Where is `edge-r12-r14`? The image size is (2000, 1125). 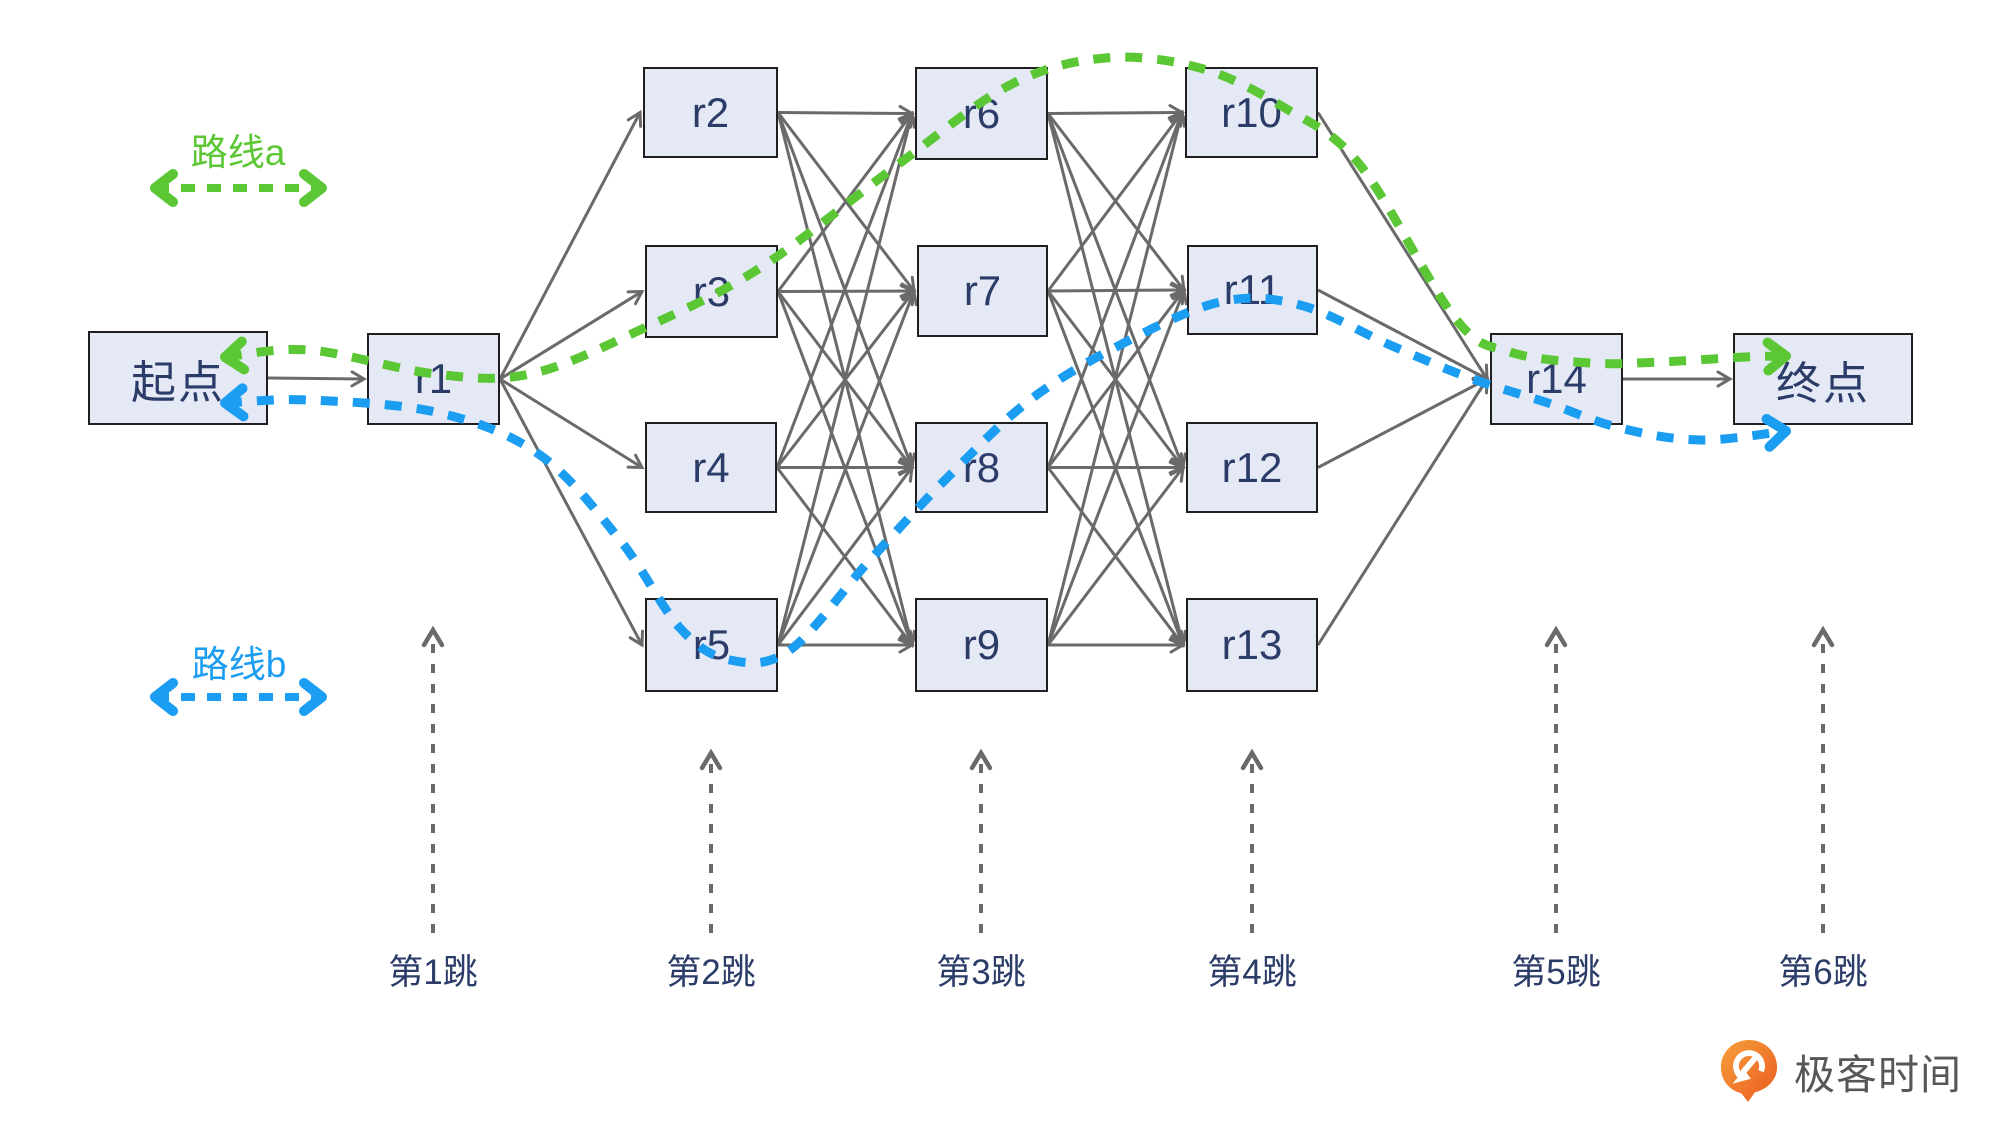 edge-r12-r14 is located at coordinates (1403, 422).